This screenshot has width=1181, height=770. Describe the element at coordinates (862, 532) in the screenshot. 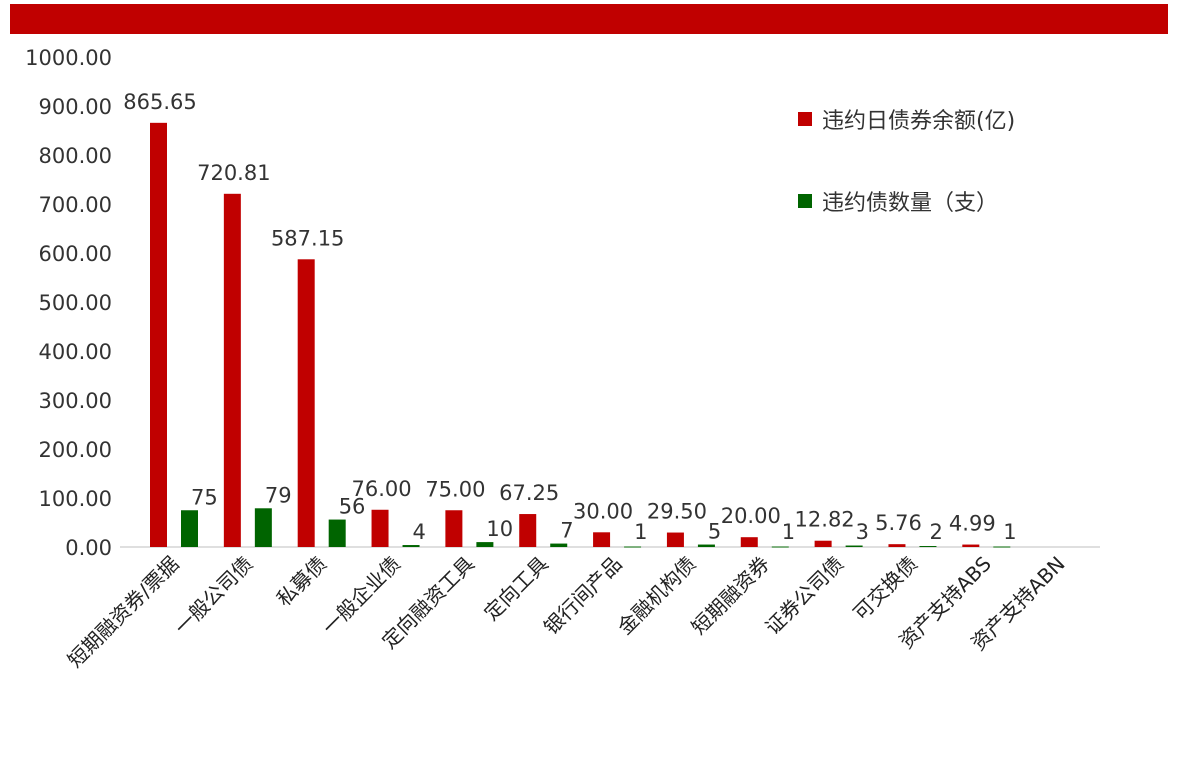

I see `data-label-count: 3` at that location.